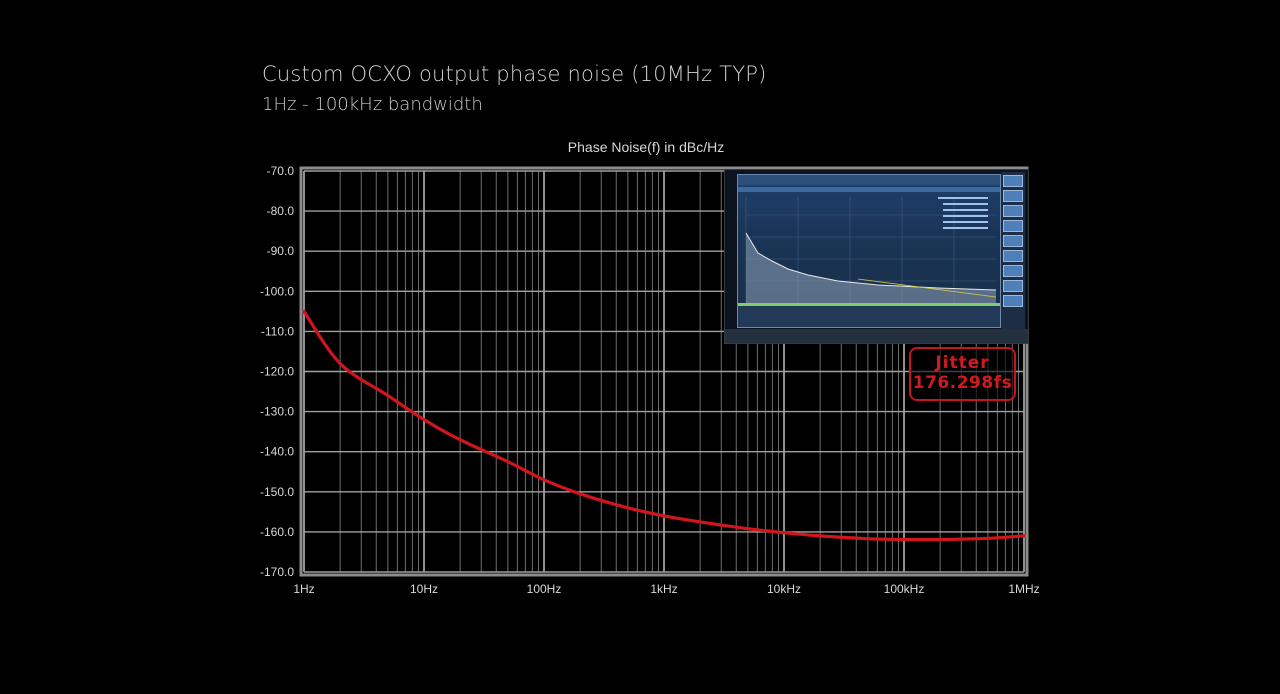 The width and height of the screenshot is (1280, 694). What do you see at coordinates (277, 492) in the screenshot?
I see `y-tick-label: -150.0` at bounding box center [277, 492].